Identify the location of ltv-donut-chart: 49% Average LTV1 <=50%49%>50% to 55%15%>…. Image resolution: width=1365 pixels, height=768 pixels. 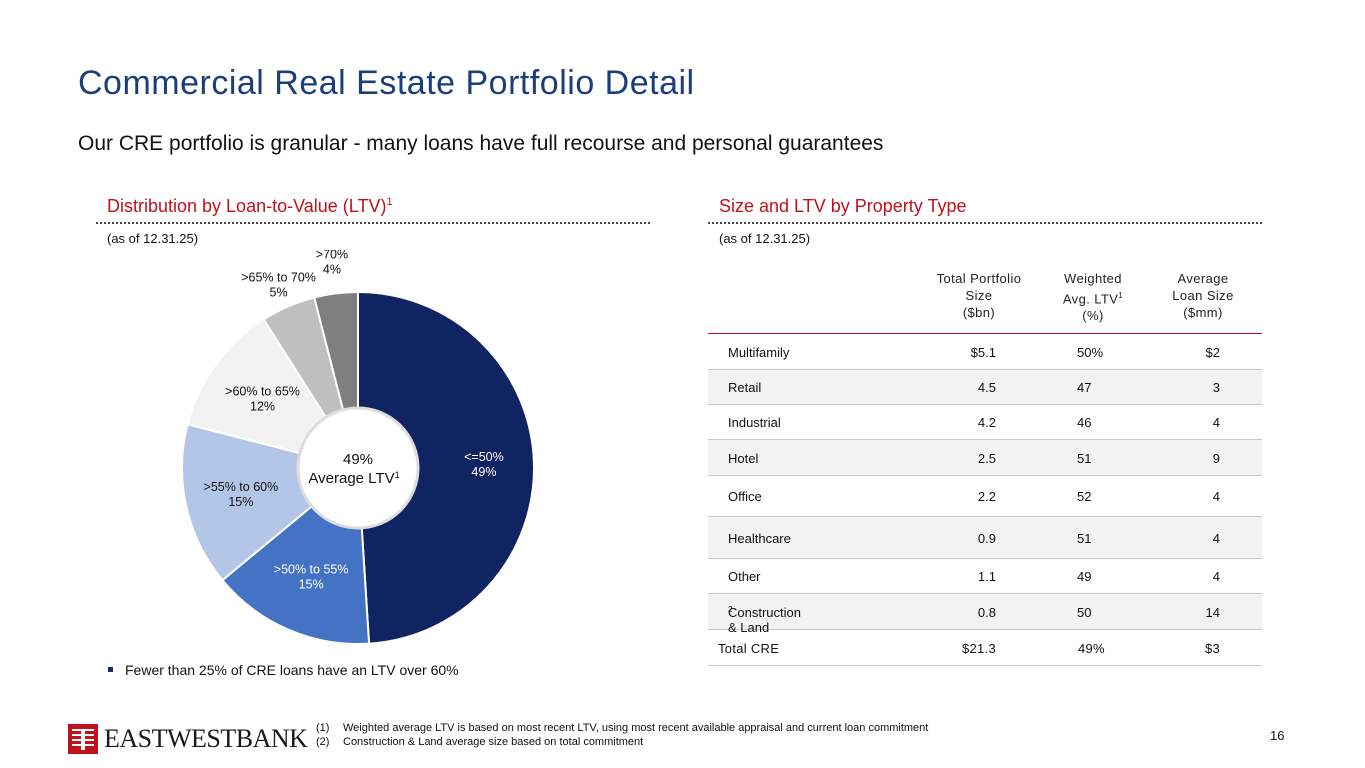
(358, 447).